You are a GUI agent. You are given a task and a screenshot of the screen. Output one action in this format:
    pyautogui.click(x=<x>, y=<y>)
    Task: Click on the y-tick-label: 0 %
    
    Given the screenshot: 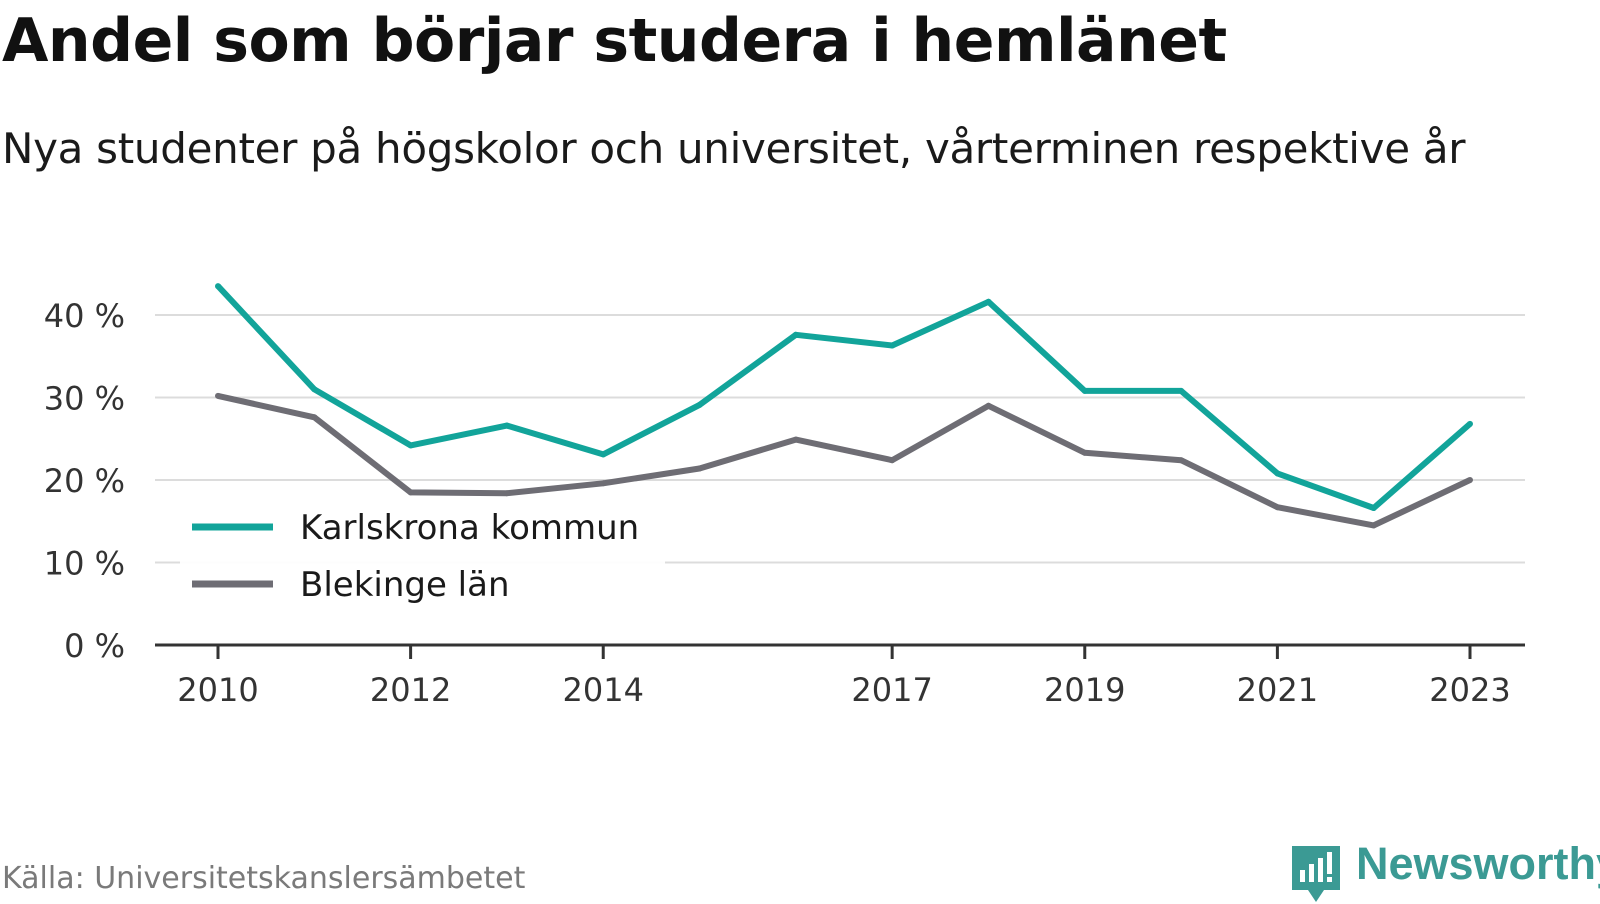 What is the action you would take?
    pyautogui.click(x=94, y=646)
    